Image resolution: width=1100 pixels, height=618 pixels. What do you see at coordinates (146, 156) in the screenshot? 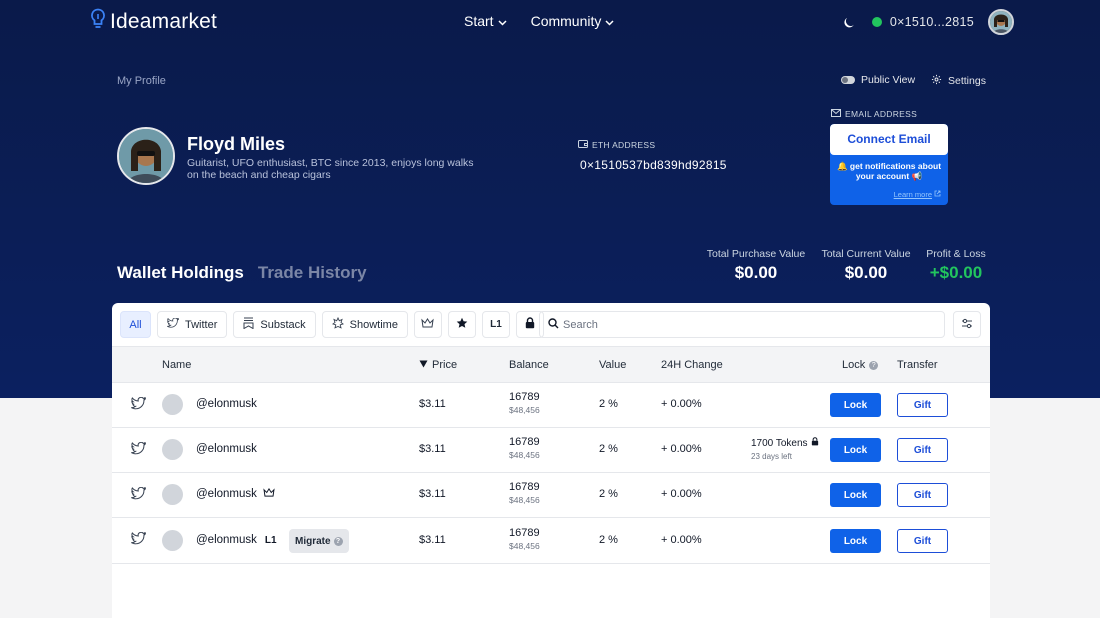
I see `profile-avatar` at bounding box center [146, 156].